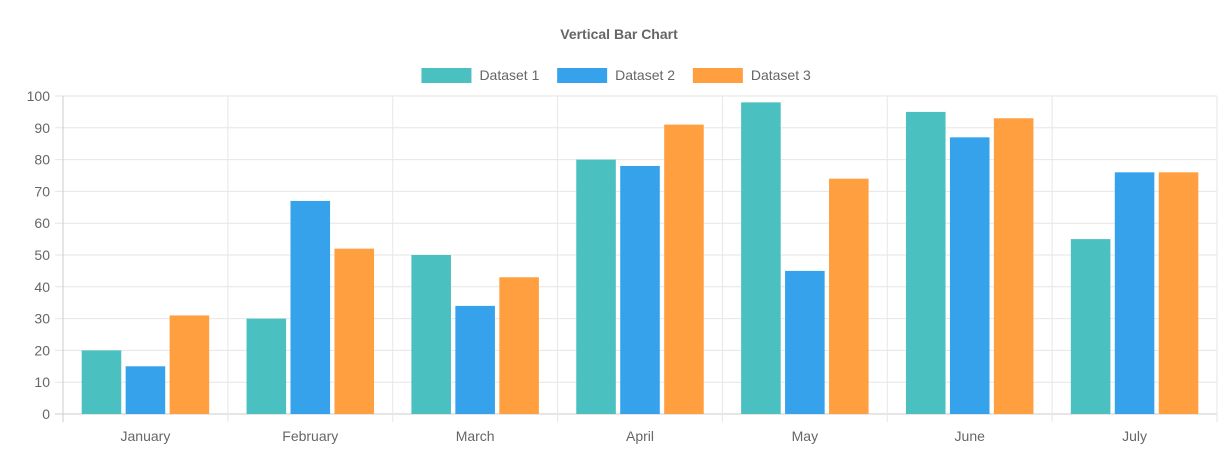  What do you see at coordinates (42, 128) in the screenshot?
I see `y-tick-label: 90` at bounding box center [42, 128].